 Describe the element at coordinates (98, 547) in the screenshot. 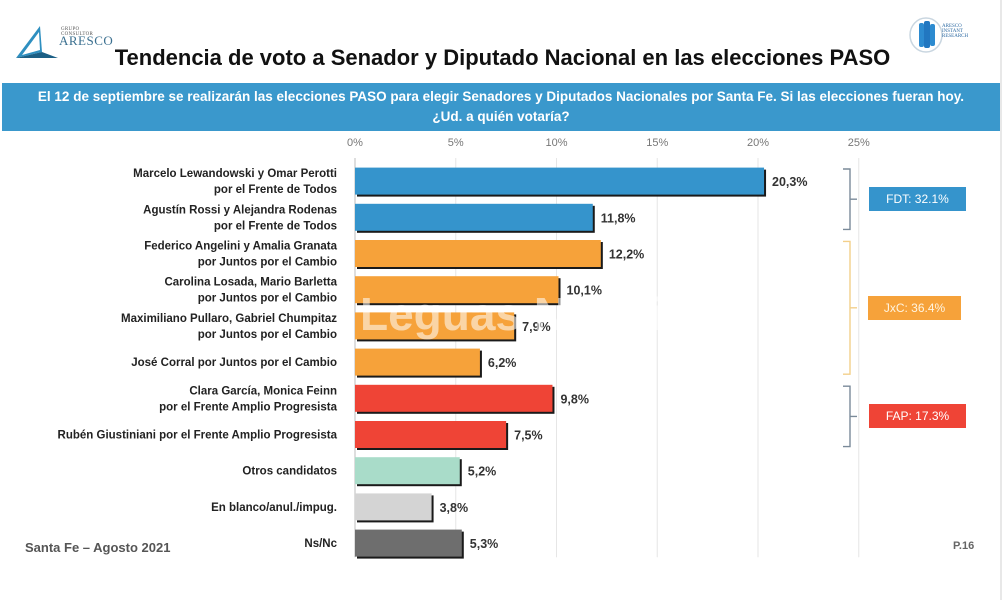

I see `footer-location-date: Santa Fe – Agosto 2021` at that location.